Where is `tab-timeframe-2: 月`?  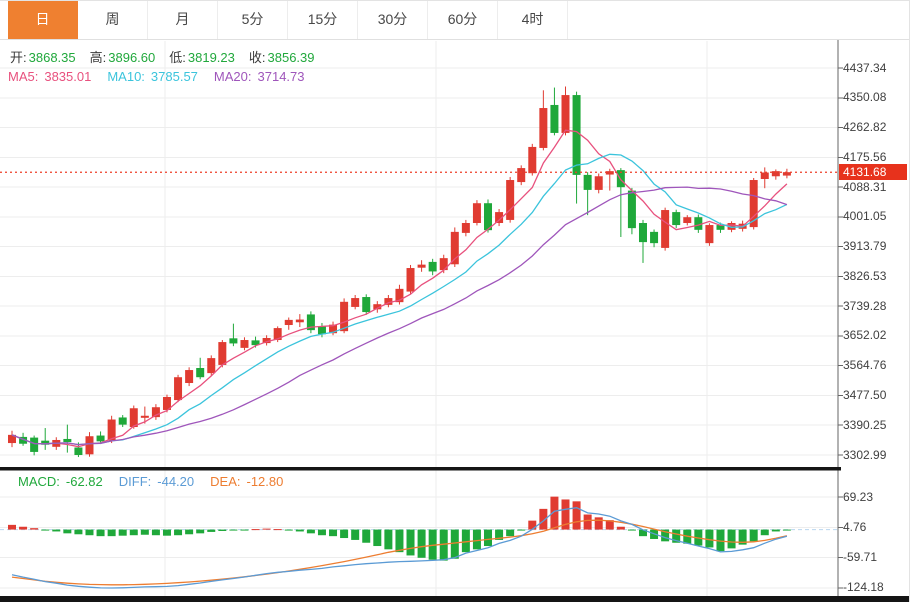
tab-timeframe-2: 月 is located at coordinates (183, 20).